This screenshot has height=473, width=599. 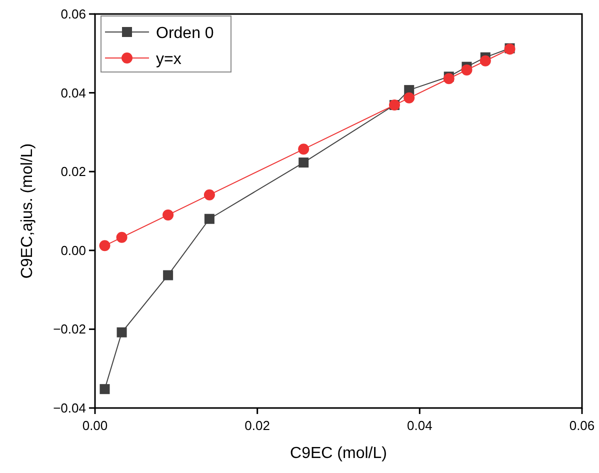 I want to click on x-tick-label: 0.02, so click(x=257, y=425).